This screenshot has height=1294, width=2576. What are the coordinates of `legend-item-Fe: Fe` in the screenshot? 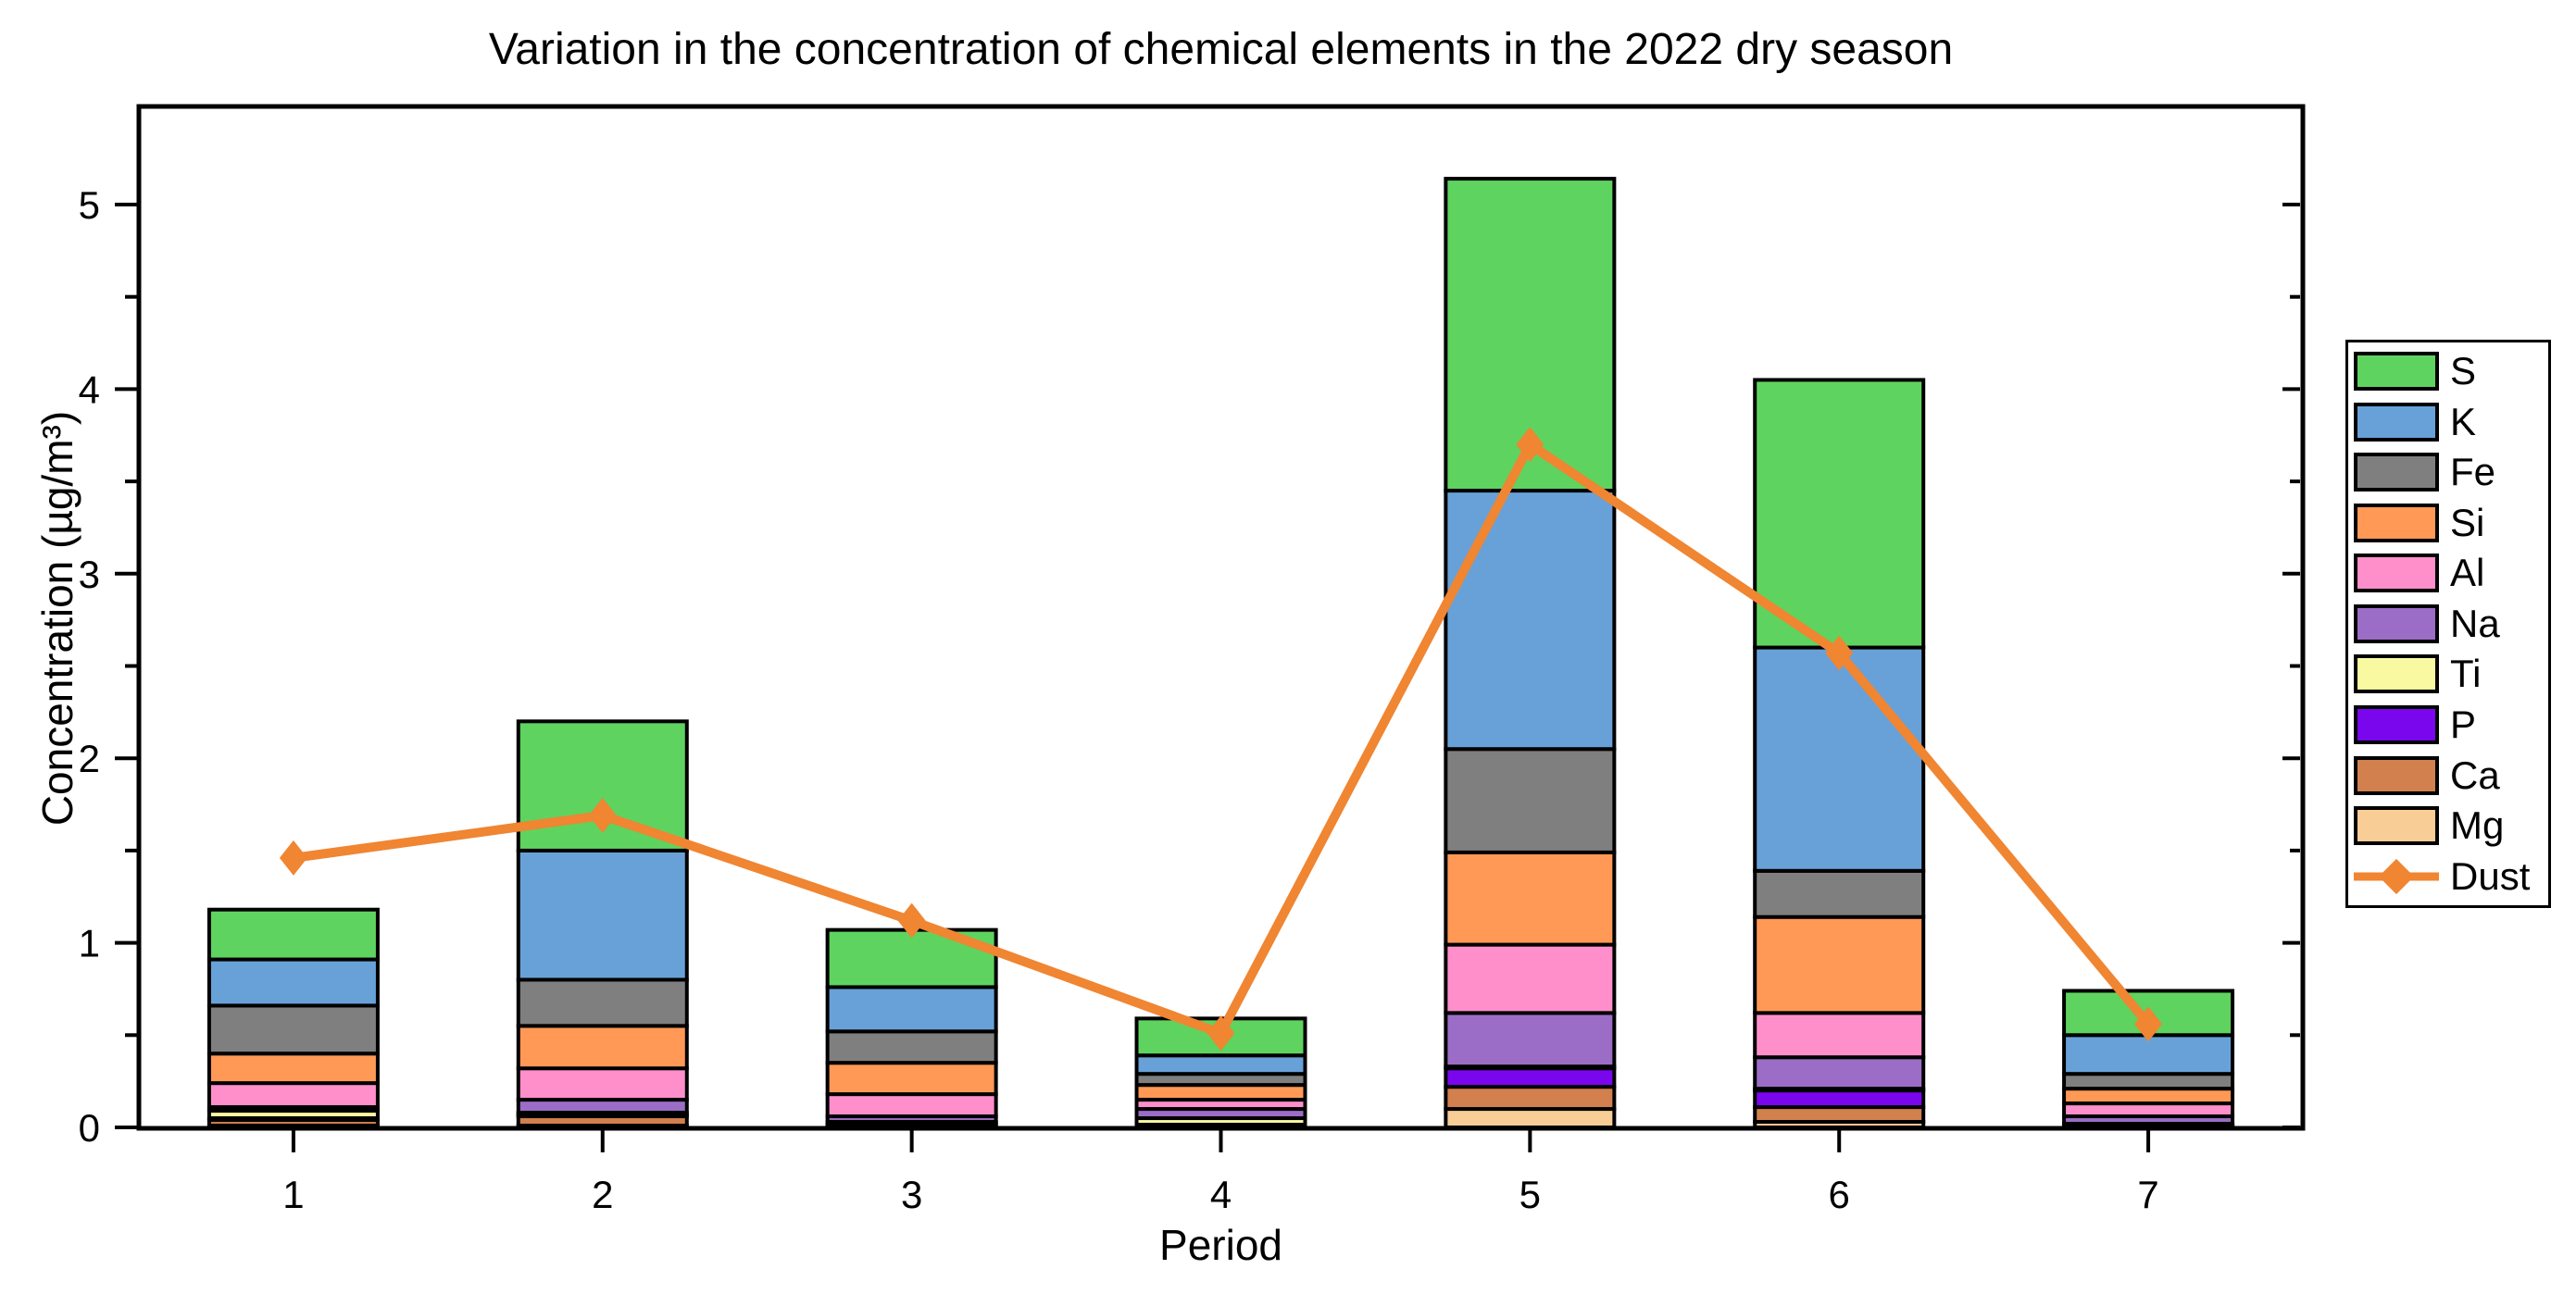 It's located at (2448, 472).